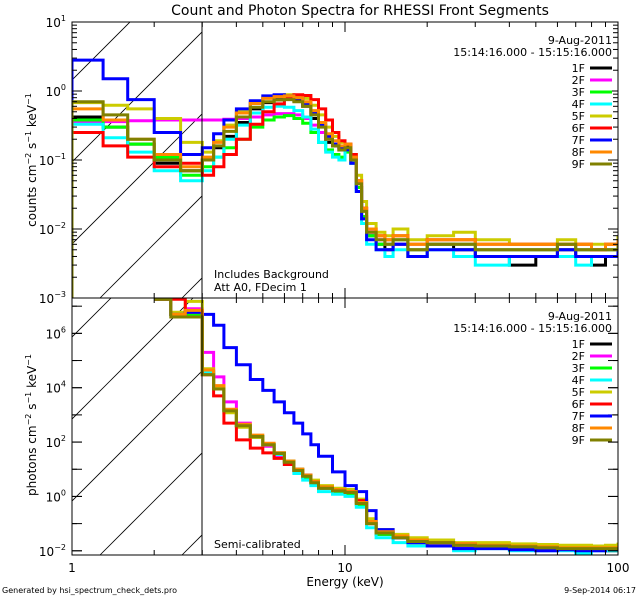 This screenshot has height=600, width=640. I want to click on bottom-date: 9-Aug-2011, so click(580, 316).